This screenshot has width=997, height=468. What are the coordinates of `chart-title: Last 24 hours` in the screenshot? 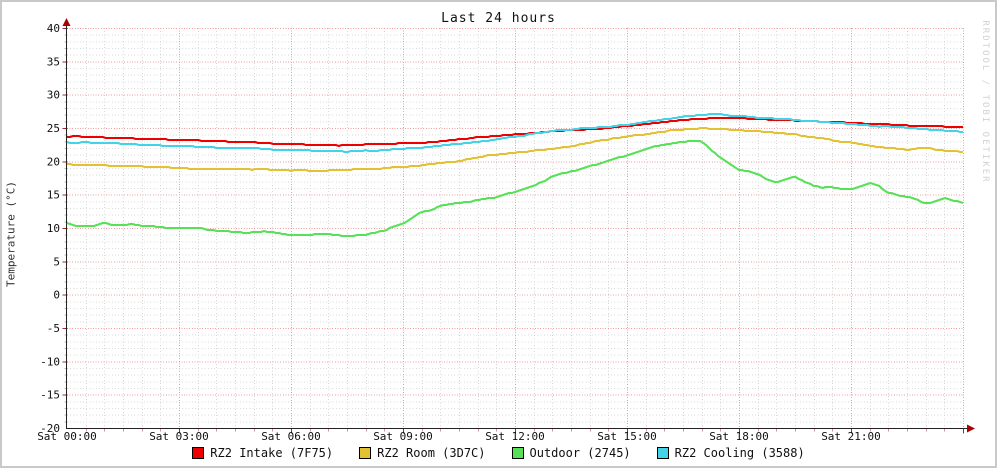 It's located at (498, 18).